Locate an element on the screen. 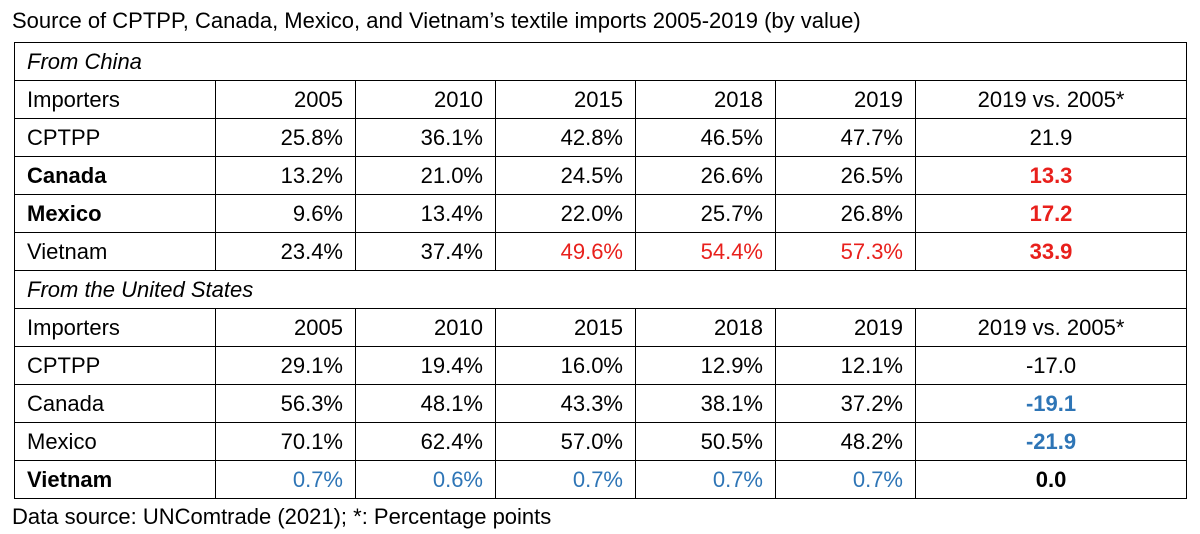 This screenshot has width=1200, height=534. data-cell: 12.9% is located at coordinates (705, 365).